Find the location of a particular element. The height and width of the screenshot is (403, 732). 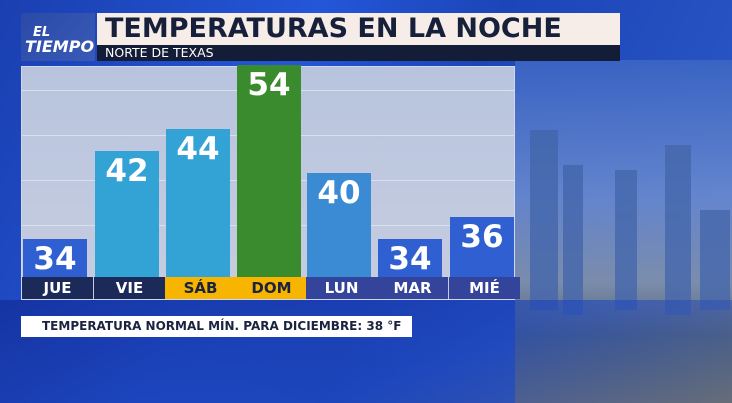

el-tiempo-logo: EL TIEMPO is located at coordinates (58, 37).